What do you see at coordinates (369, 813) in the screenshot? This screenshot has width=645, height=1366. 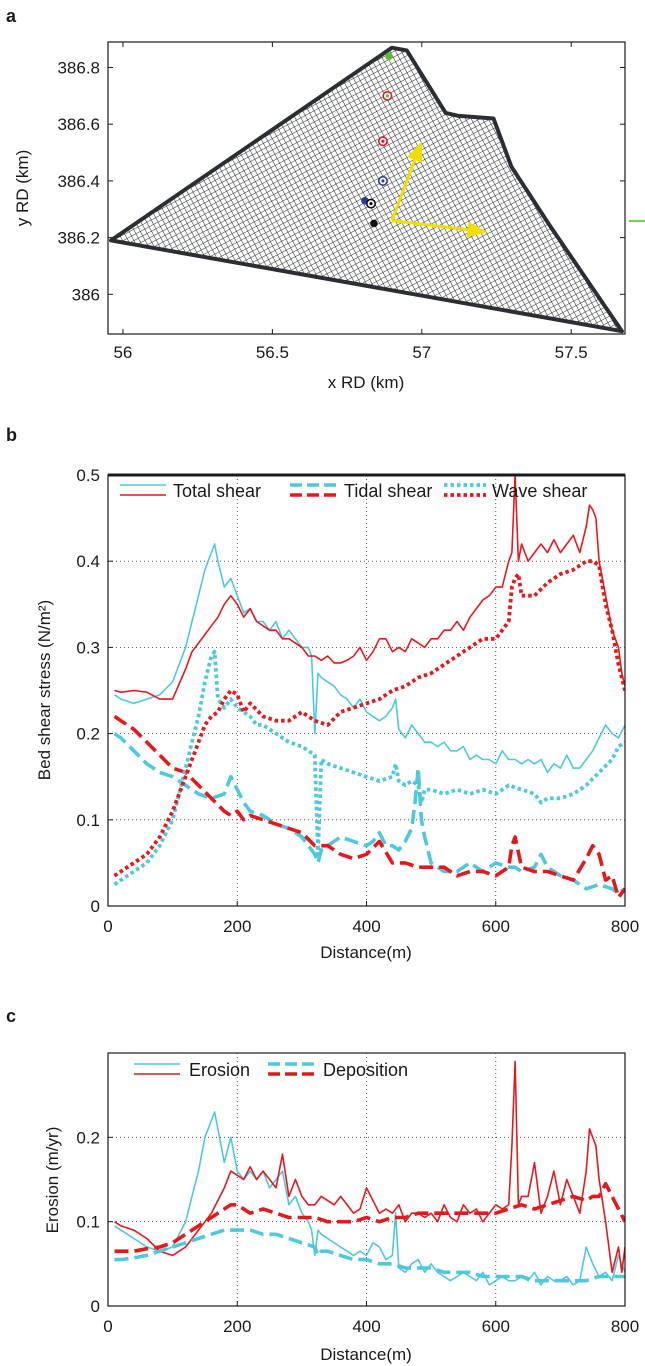 I see `series-line-tidal-shear-cyan` at bounding box center [369, 813].